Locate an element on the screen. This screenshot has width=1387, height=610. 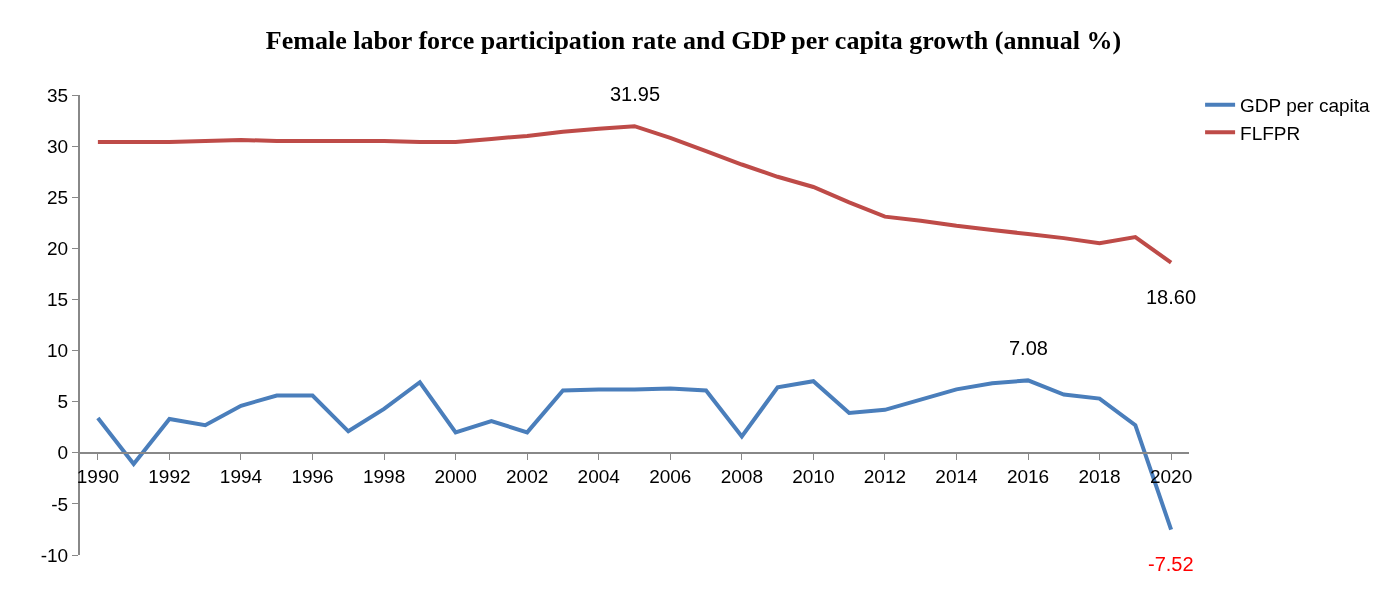
y-tick-label: 10 is located at coordinates (58, 351).